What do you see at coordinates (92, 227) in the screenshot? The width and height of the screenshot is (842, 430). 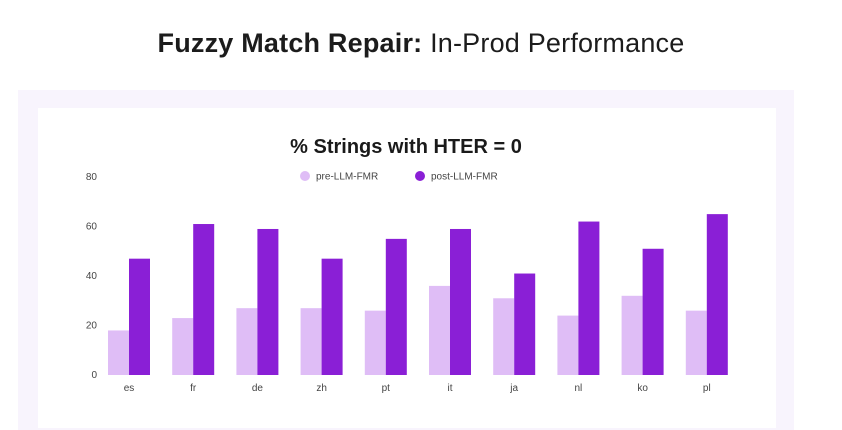 I see `y-tick-label: 60` at bounding box center [92, 227].